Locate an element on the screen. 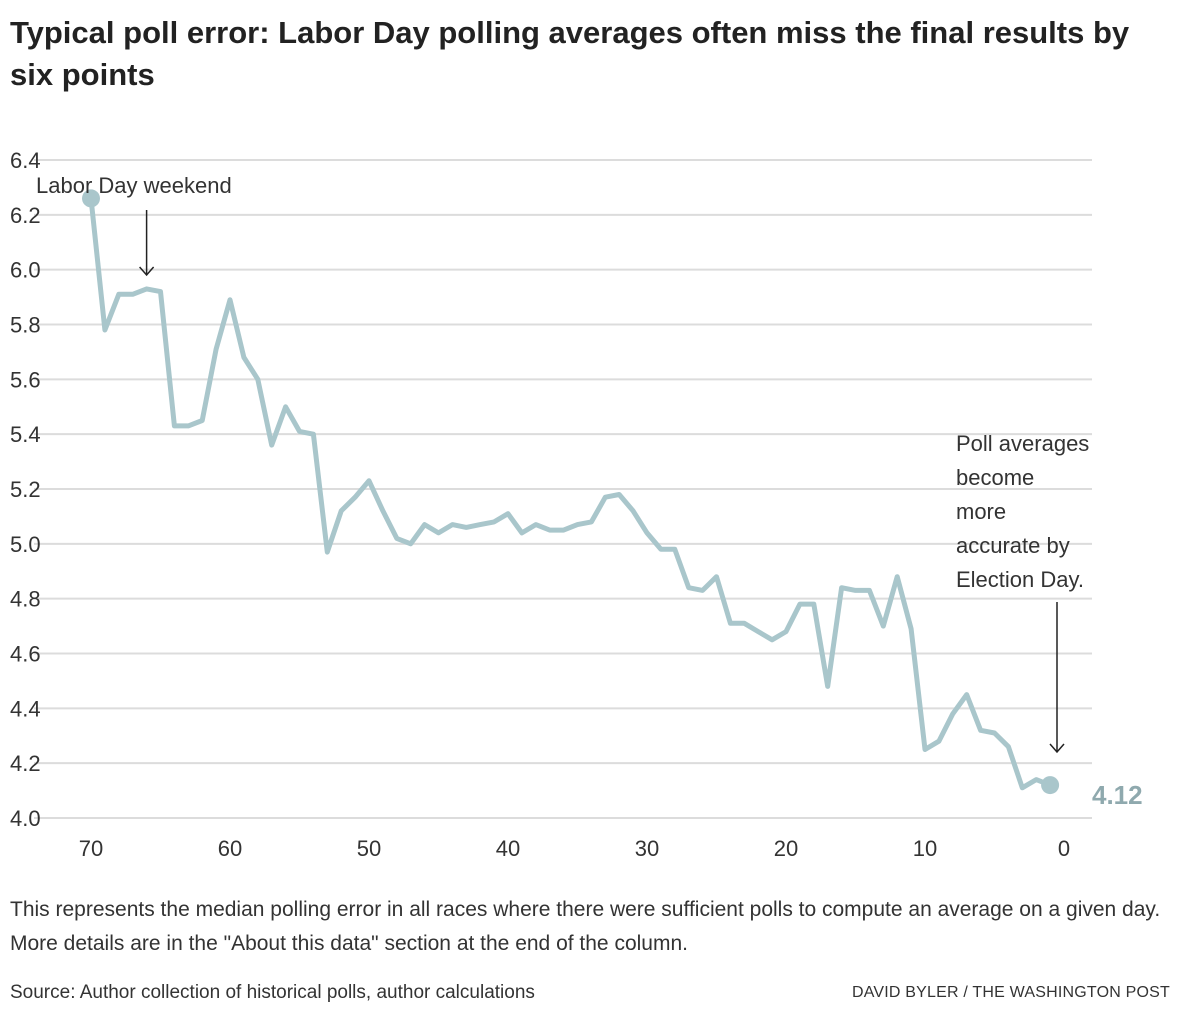 The width and height of the screenshot is (1180, 1020). x-tick-label: 30 is located at coordinates (647, 848).